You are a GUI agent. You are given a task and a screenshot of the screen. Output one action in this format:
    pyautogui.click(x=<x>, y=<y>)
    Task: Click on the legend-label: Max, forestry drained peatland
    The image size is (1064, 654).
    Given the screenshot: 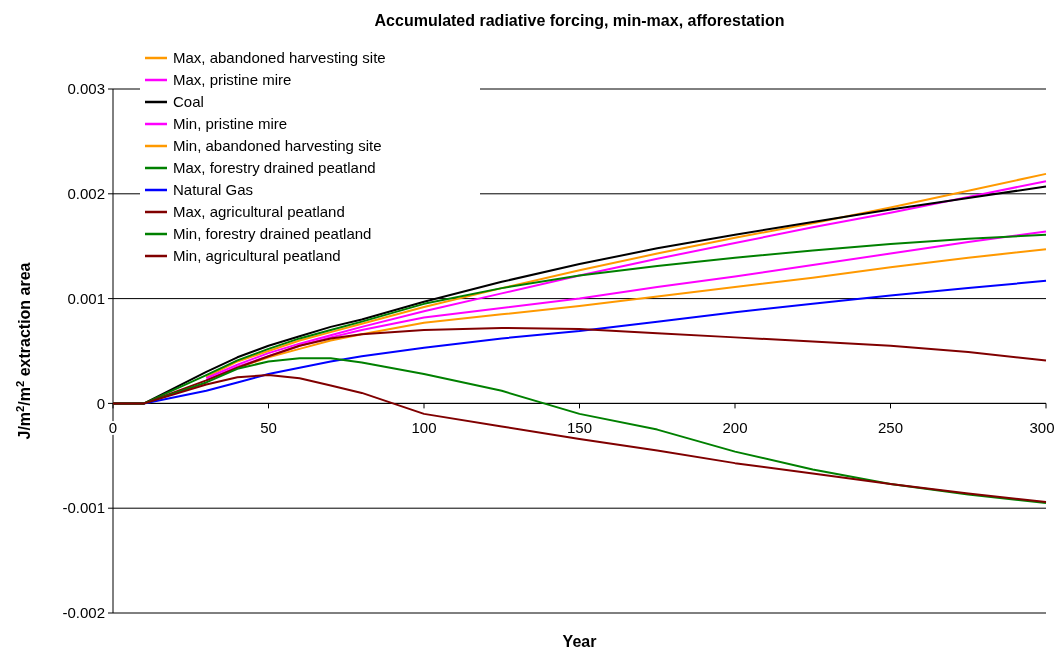 What is the action you would take?
    pyautogui.click(x=274, y=168)
    